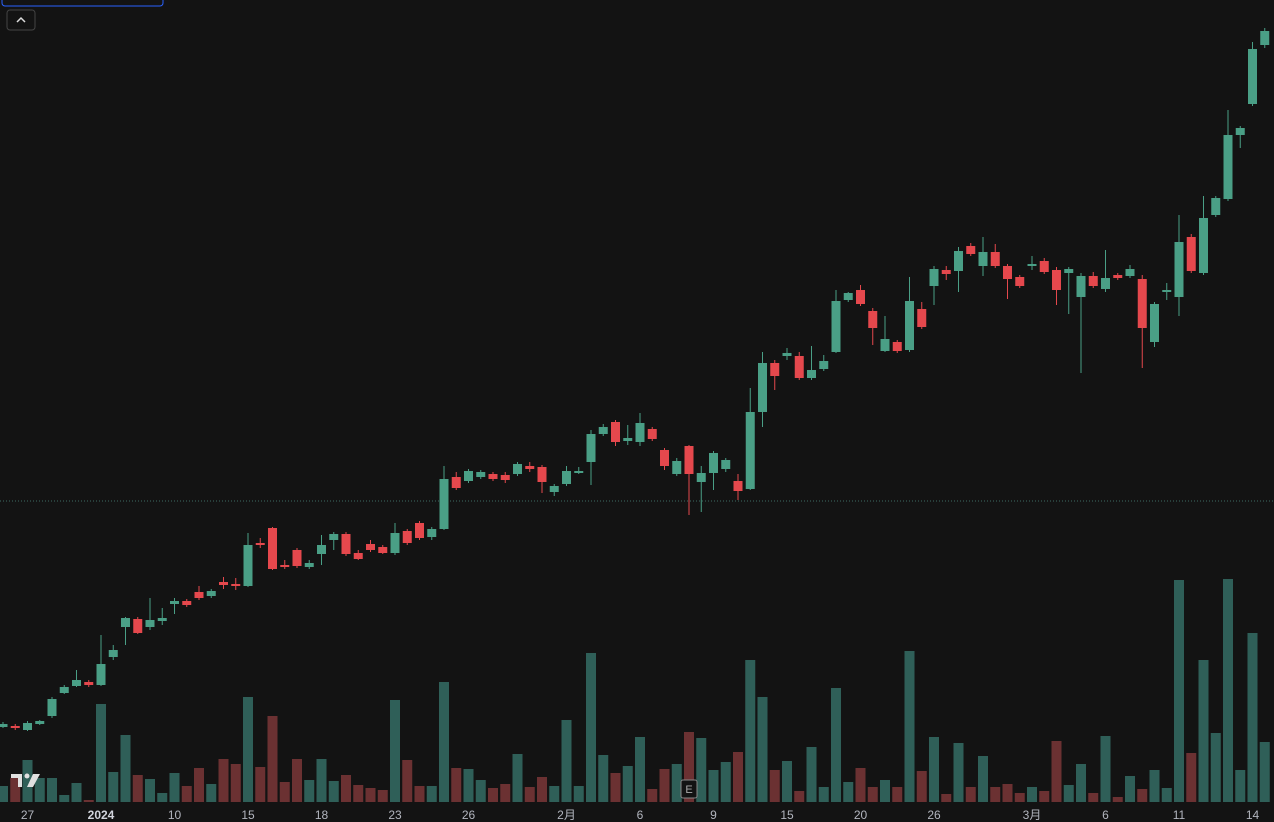  Describe the element at coordinates (82, 3) in the screenshot. I see `toolbar-frame` at that location.